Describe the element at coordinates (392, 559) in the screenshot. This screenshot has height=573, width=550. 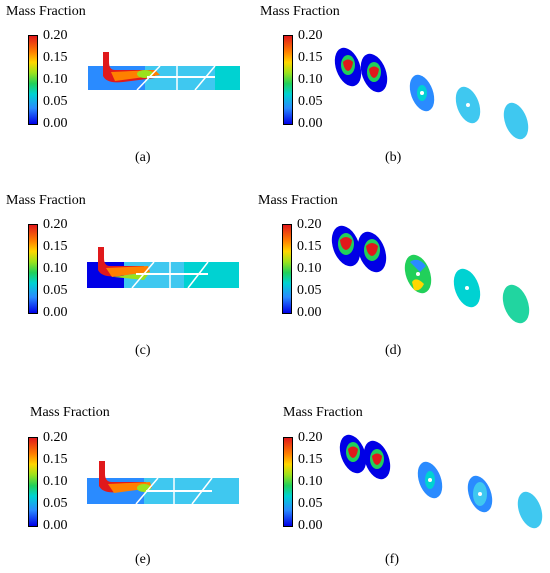
I see `caption-f: (f)` at that location.